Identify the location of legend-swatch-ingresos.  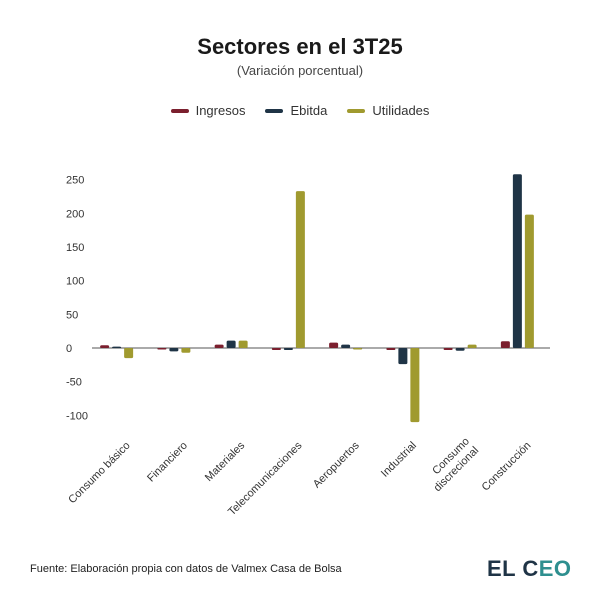
(179, 110).